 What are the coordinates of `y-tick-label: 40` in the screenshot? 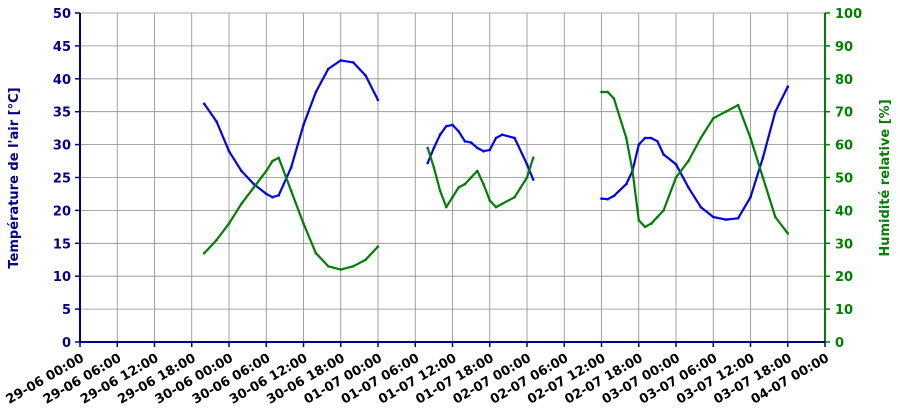 It's located at (62, 80).